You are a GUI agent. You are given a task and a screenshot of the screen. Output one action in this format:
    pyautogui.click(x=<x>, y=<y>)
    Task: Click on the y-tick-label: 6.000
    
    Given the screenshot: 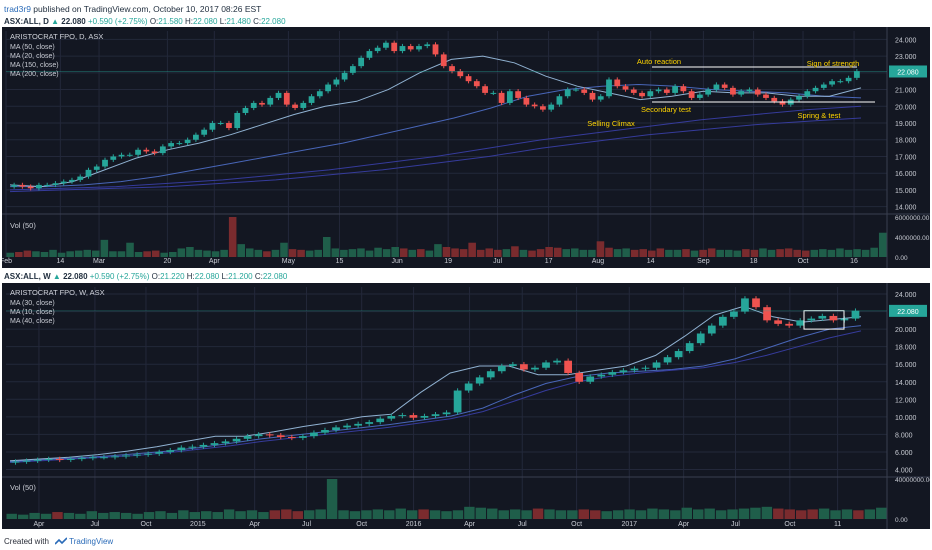 What is the action you would take?
    pyautogui.click(x=904, y=453)
    